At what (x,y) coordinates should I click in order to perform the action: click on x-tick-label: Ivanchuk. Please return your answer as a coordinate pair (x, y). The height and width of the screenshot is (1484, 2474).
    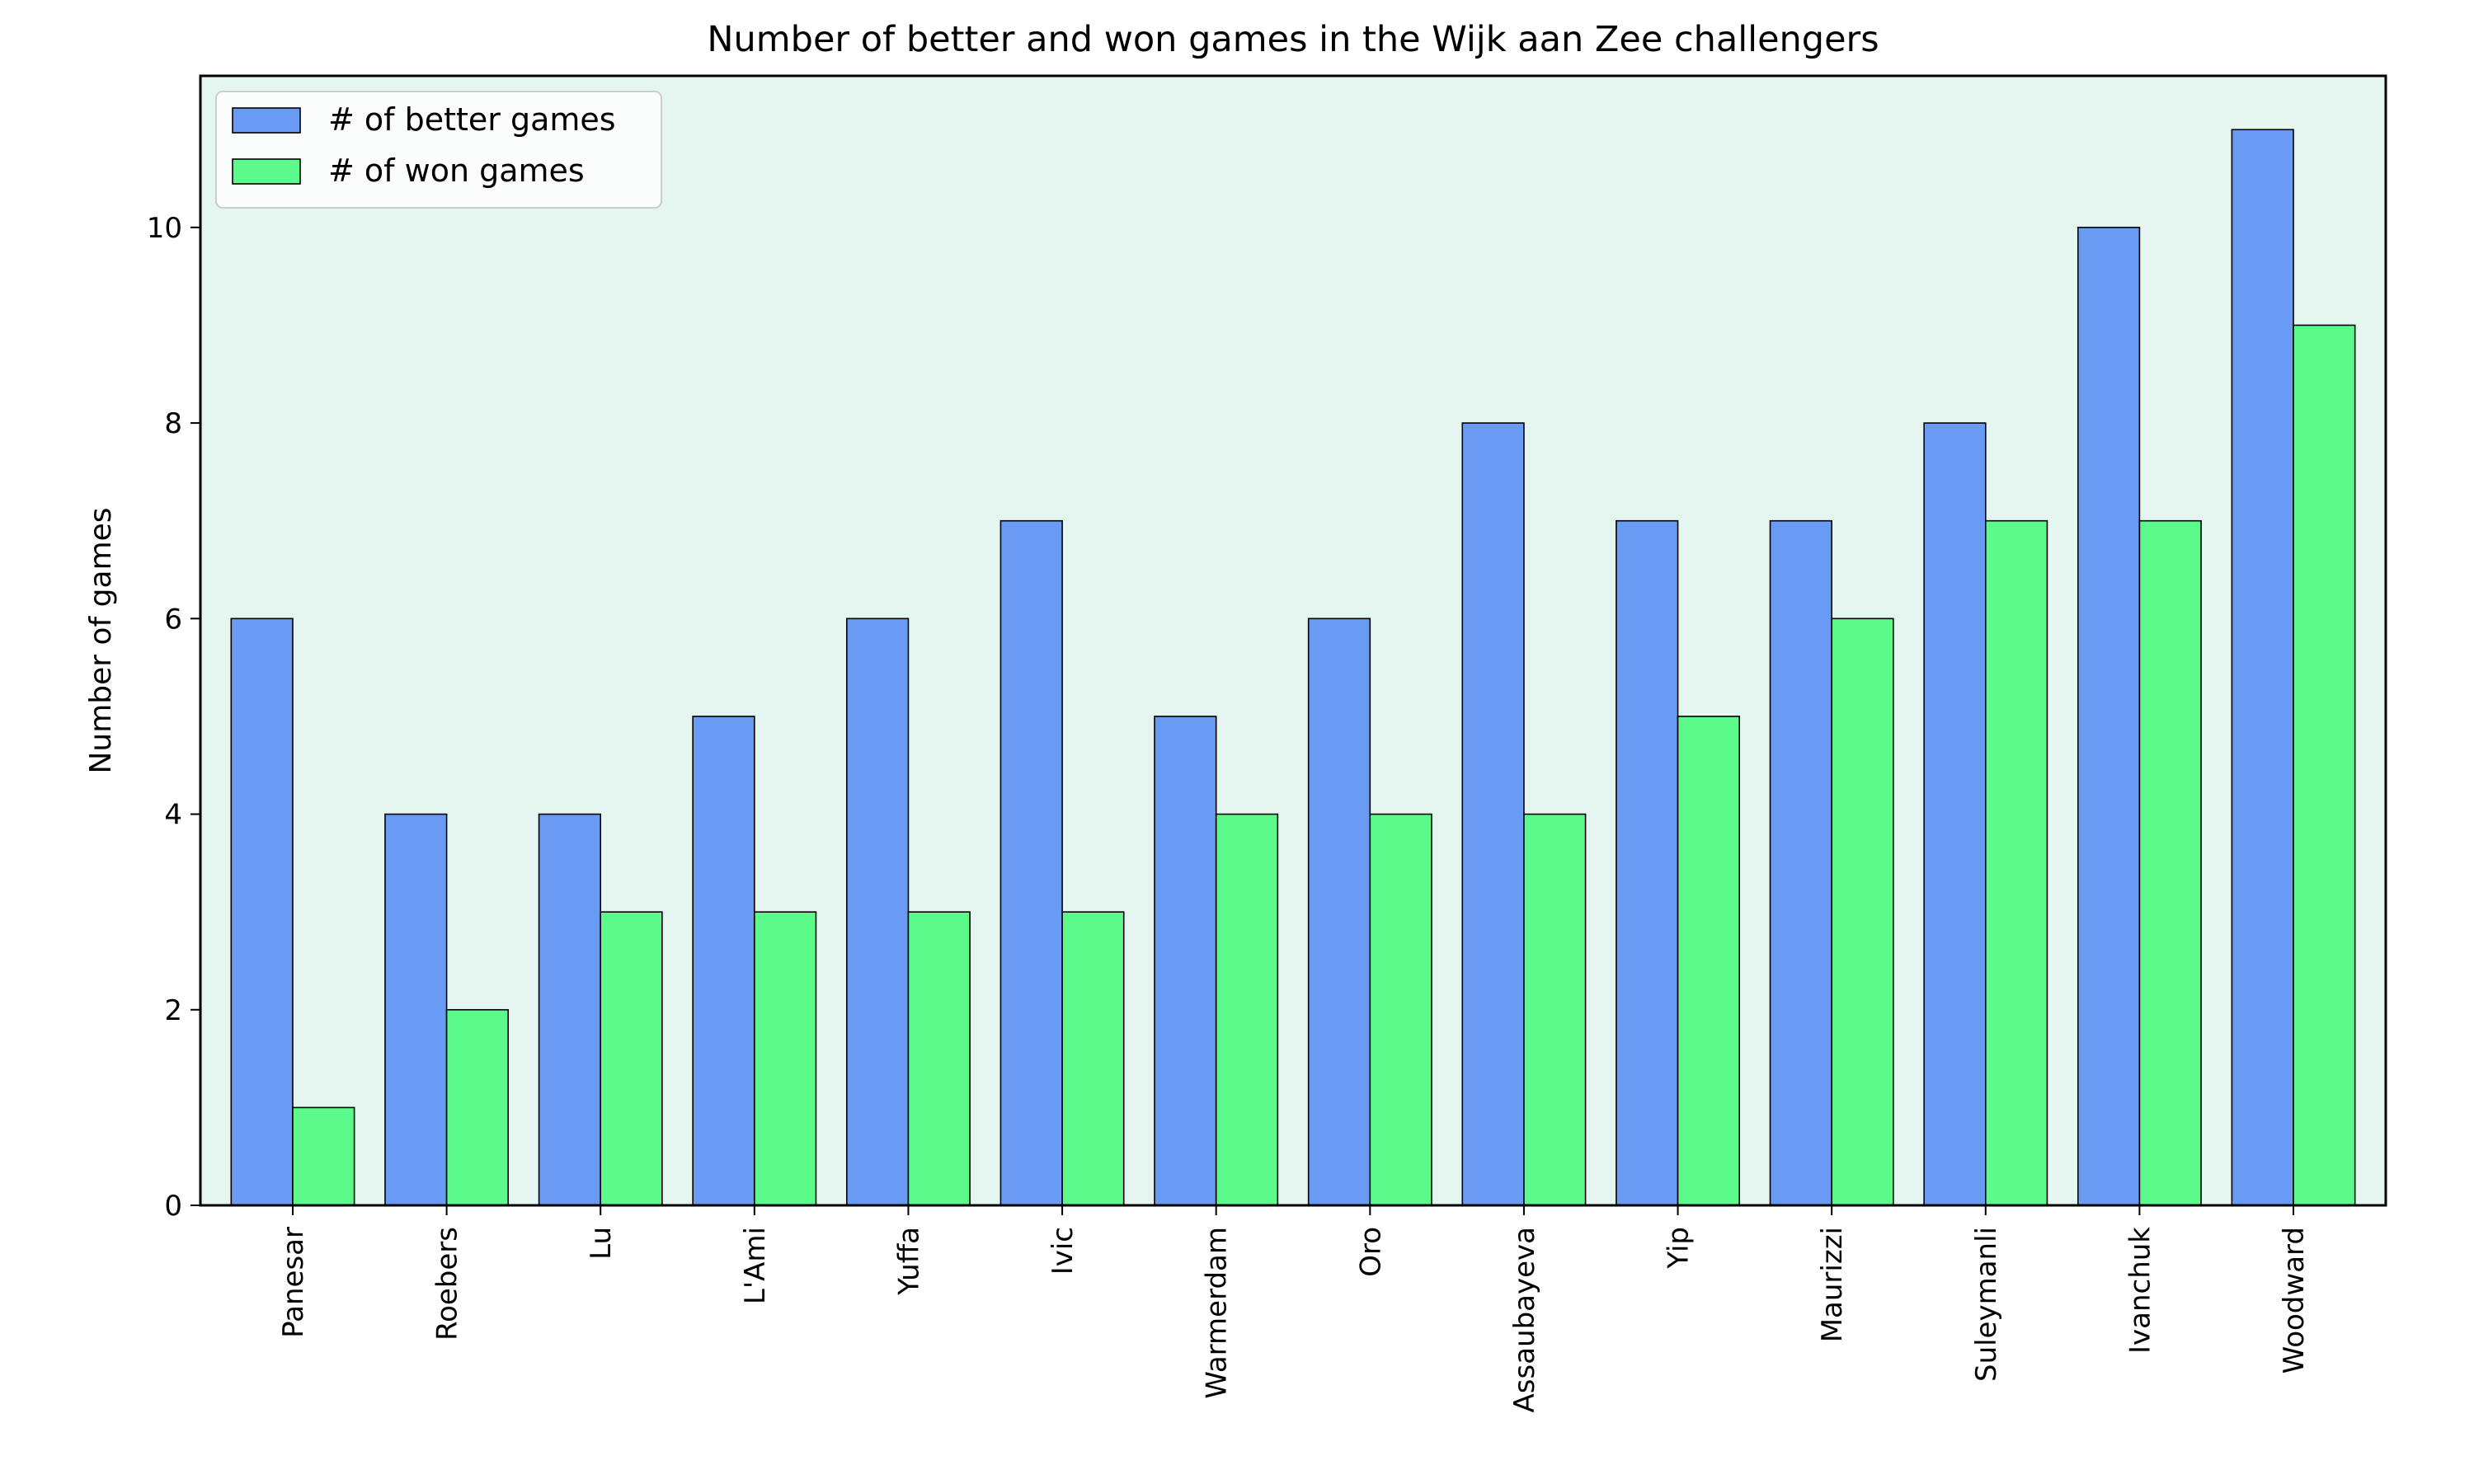
    Looking at the image, I should click on (2140, 1290).